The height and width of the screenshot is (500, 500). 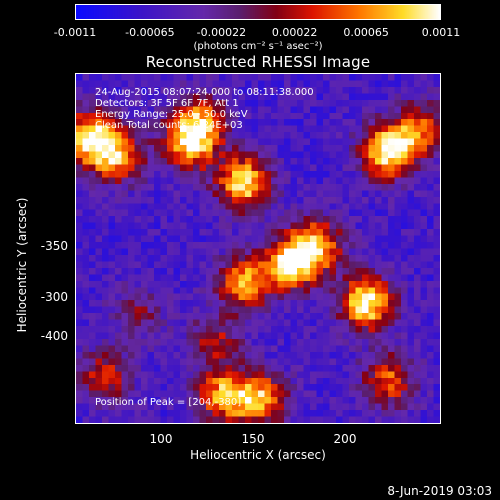 I want to click on colorbar-tick-label: 0.00022, so click(x=294, y=32).